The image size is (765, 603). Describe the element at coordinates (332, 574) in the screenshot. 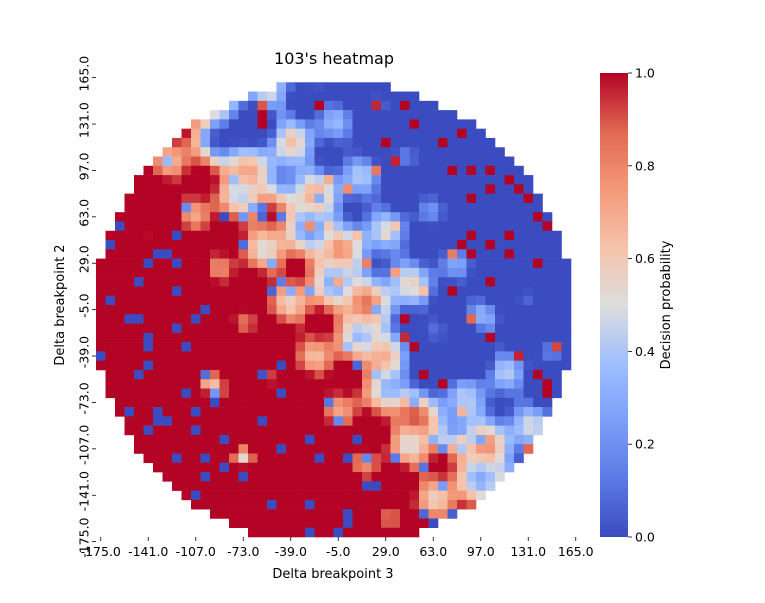

I see `x-axis-label: Delta breakpoint 3` at that location.